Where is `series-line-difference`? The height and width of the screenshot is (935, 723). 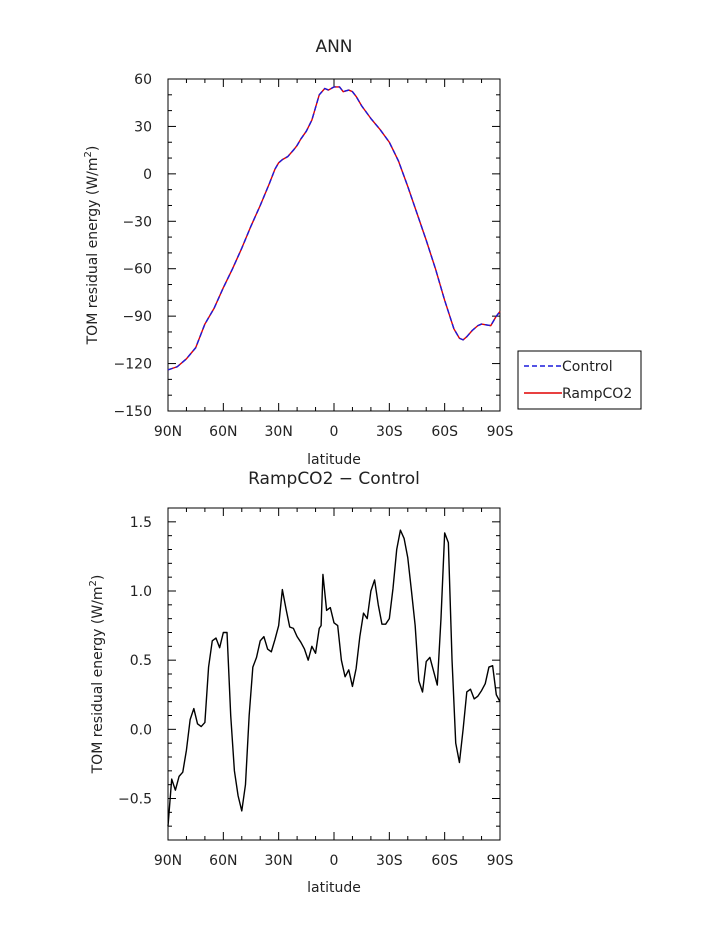
series-line-difference is located at coordinates (334, 678).